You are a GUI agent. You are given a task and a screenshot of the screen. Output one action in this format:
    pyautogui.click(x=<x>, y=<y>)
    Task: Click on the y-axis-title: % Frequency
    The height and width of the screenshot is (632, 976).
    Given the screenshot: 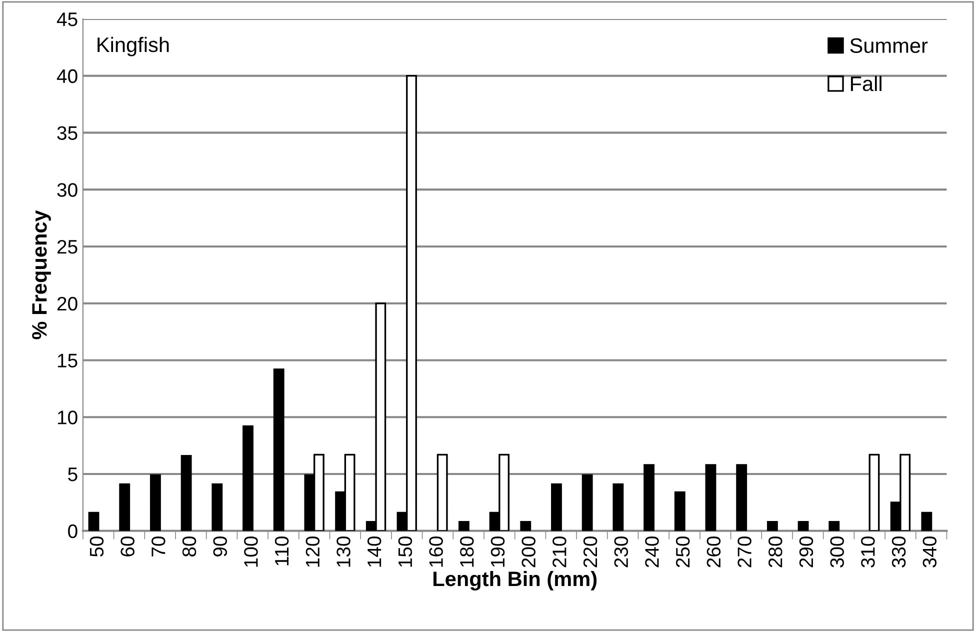 What is the action you would take?
    pyautogui.click(x=41, y=275)
    